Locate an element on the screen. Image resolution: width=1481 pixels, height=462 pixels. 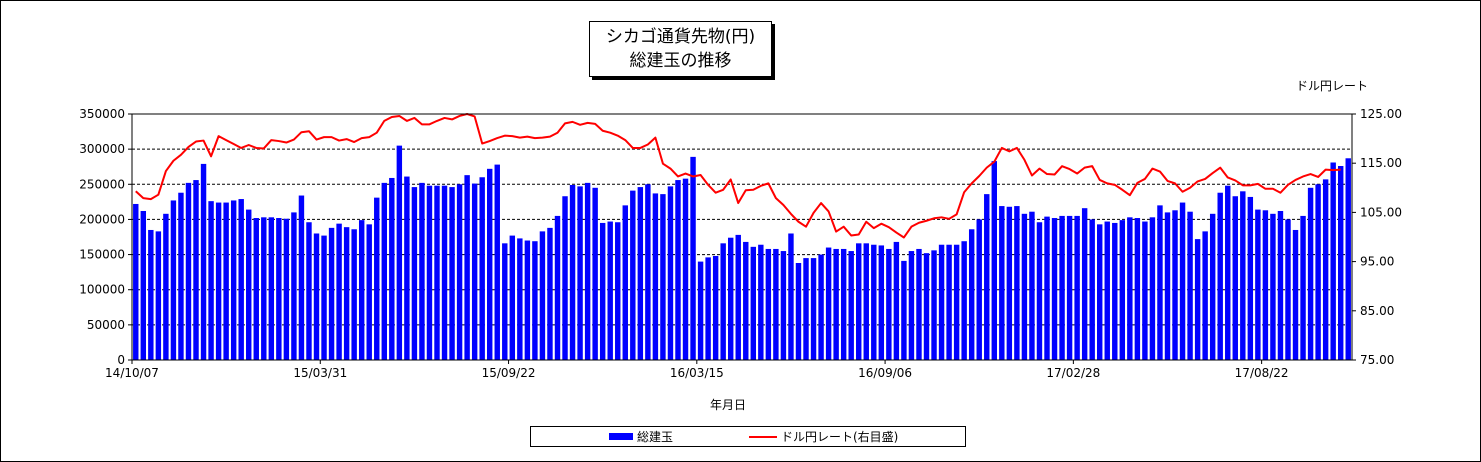
right-tick-label: 115.00 is located at coordinates (1381, 163).